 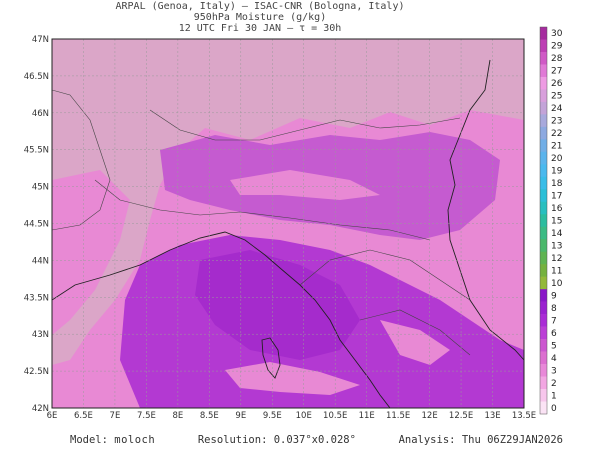 What do you see at coordinates (36, 77) in the screenshot?
I see `latitude-tick-label: 46.5N` at bounding box center [36, 77].